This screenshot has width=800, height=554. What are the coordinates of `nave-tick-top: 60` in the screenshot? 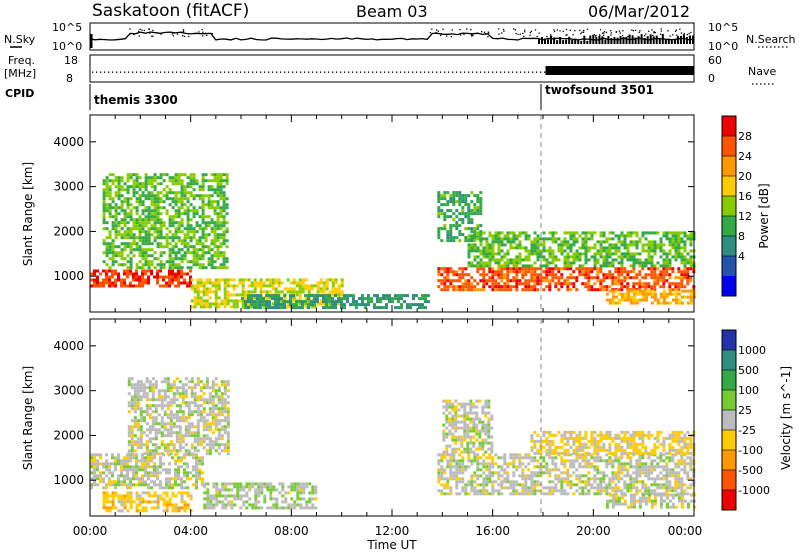 It's located at (715, 60).